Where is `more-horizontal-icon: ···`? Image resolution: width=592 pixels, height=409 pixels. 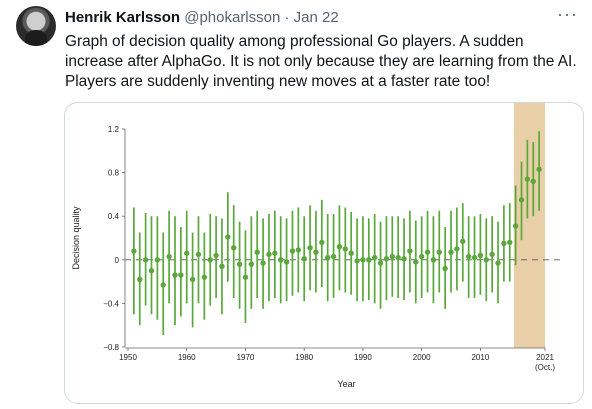
more-horizontal-icon: ··· is located at coordinates (567, 14).